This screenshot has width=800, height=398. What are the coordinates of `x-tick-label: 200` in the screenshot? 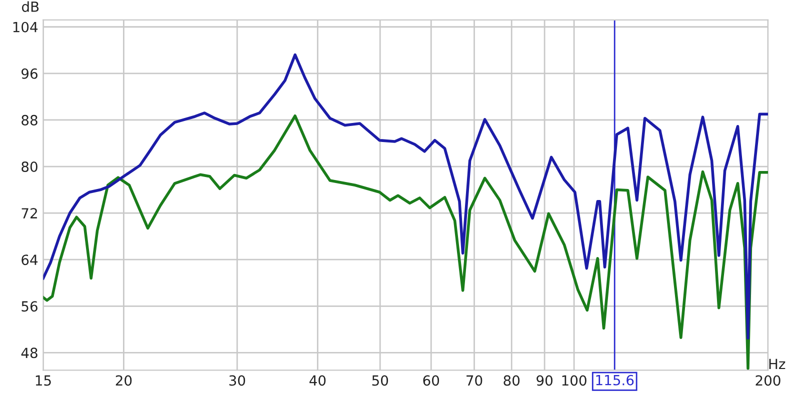 It's located at (768, 380).